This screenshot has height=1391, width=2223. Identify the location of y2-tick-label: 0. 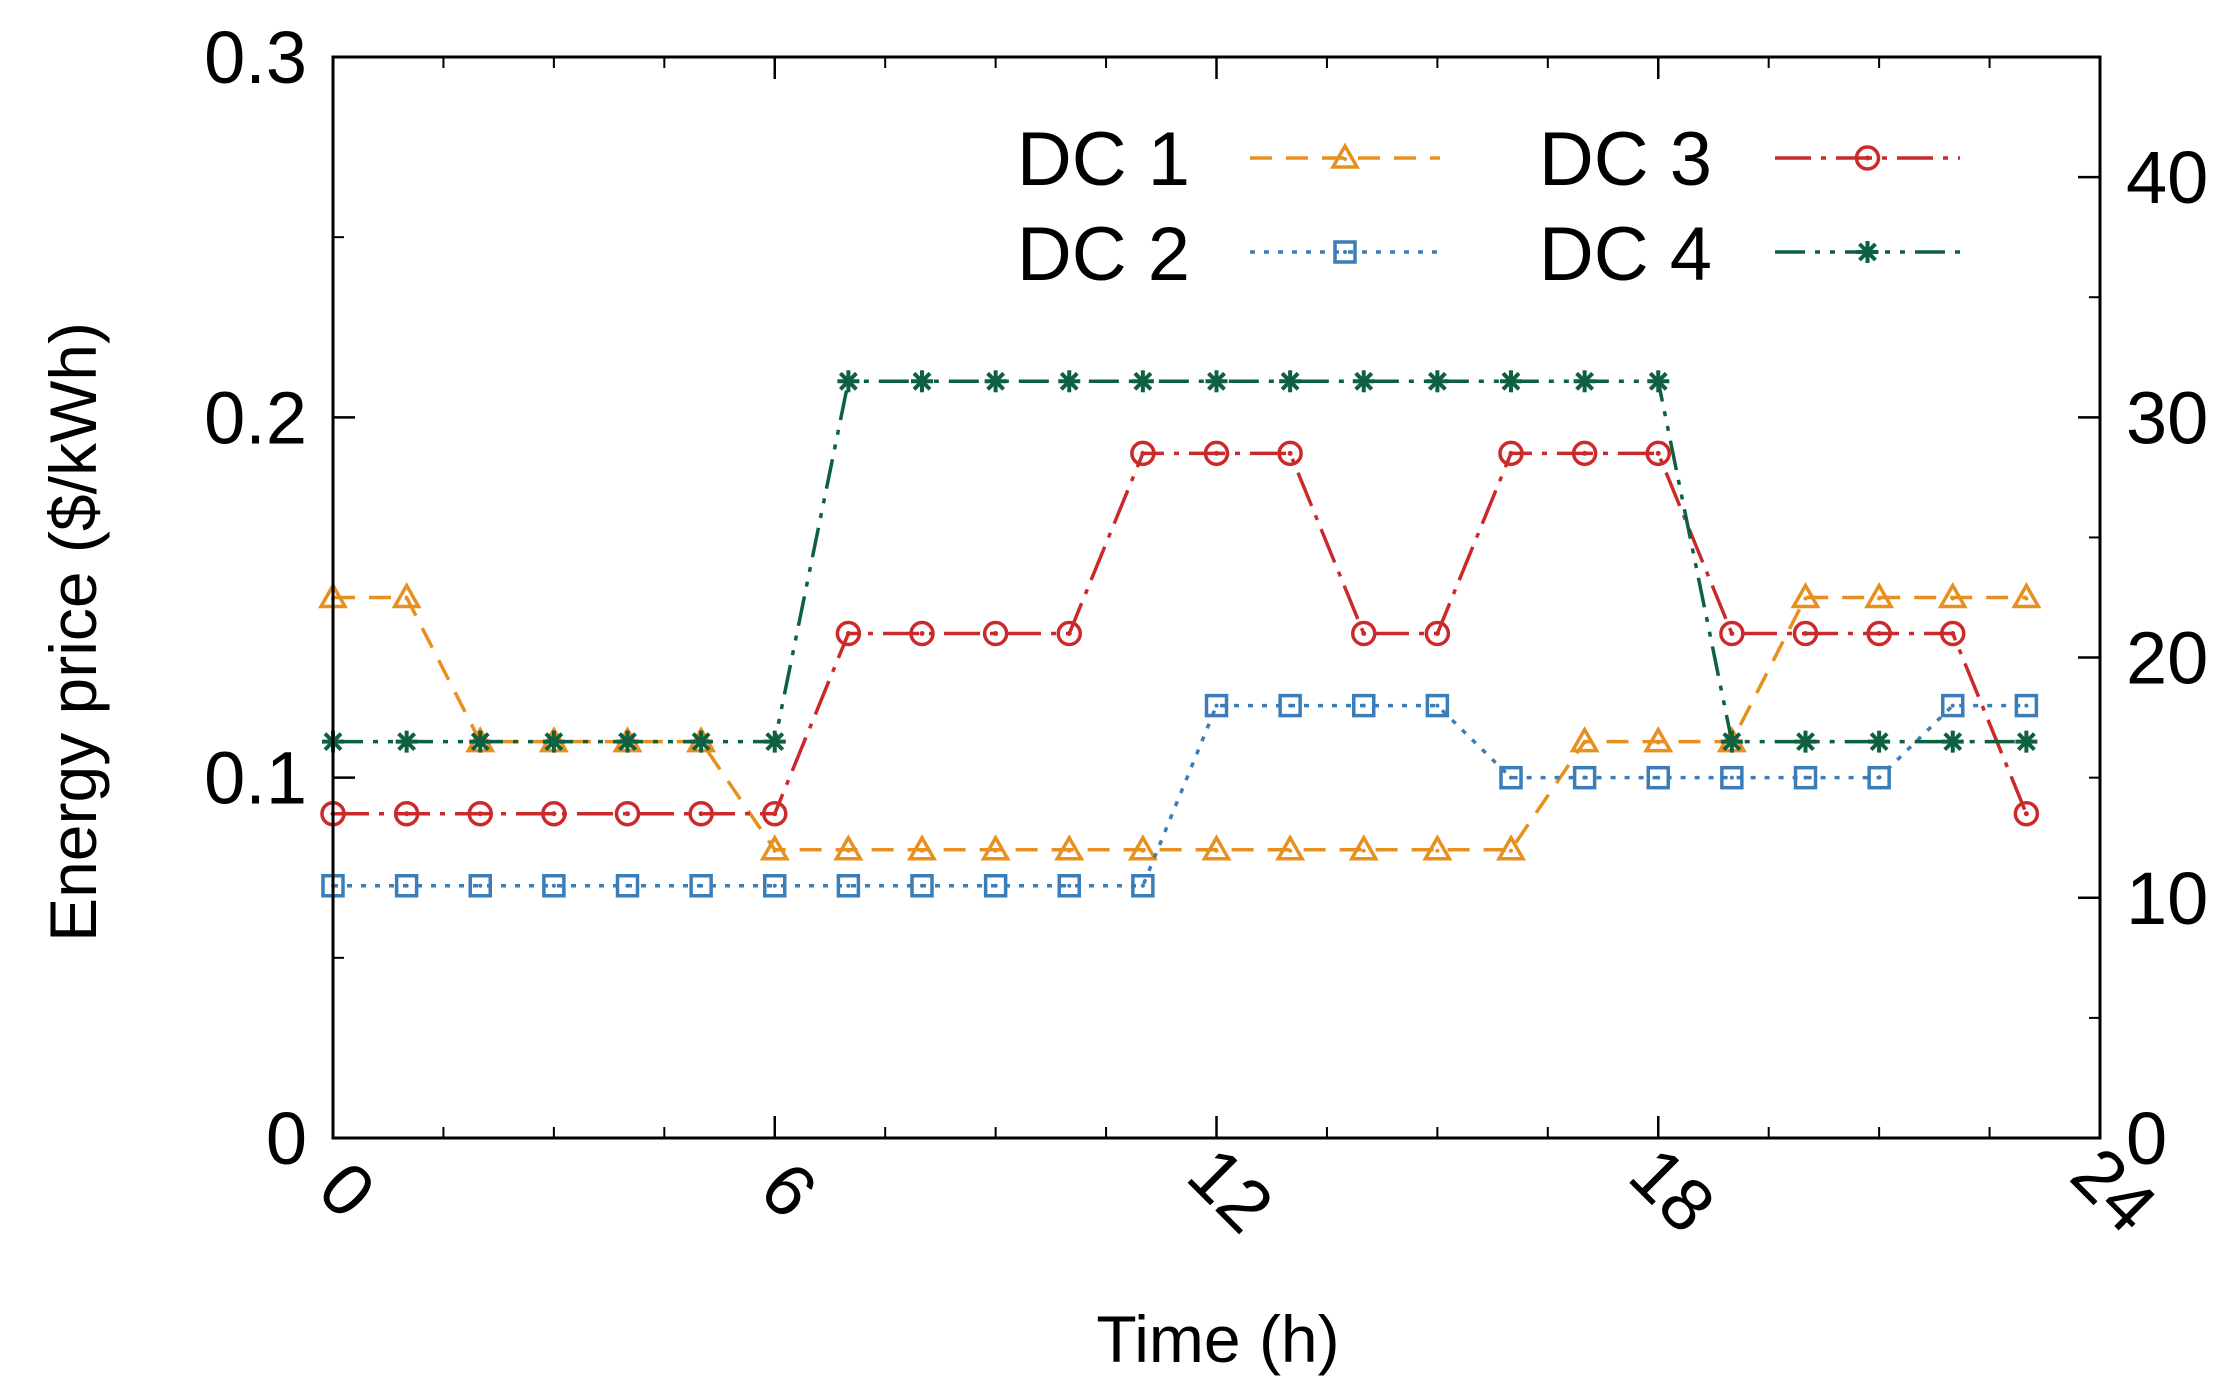
(2146, 1138).